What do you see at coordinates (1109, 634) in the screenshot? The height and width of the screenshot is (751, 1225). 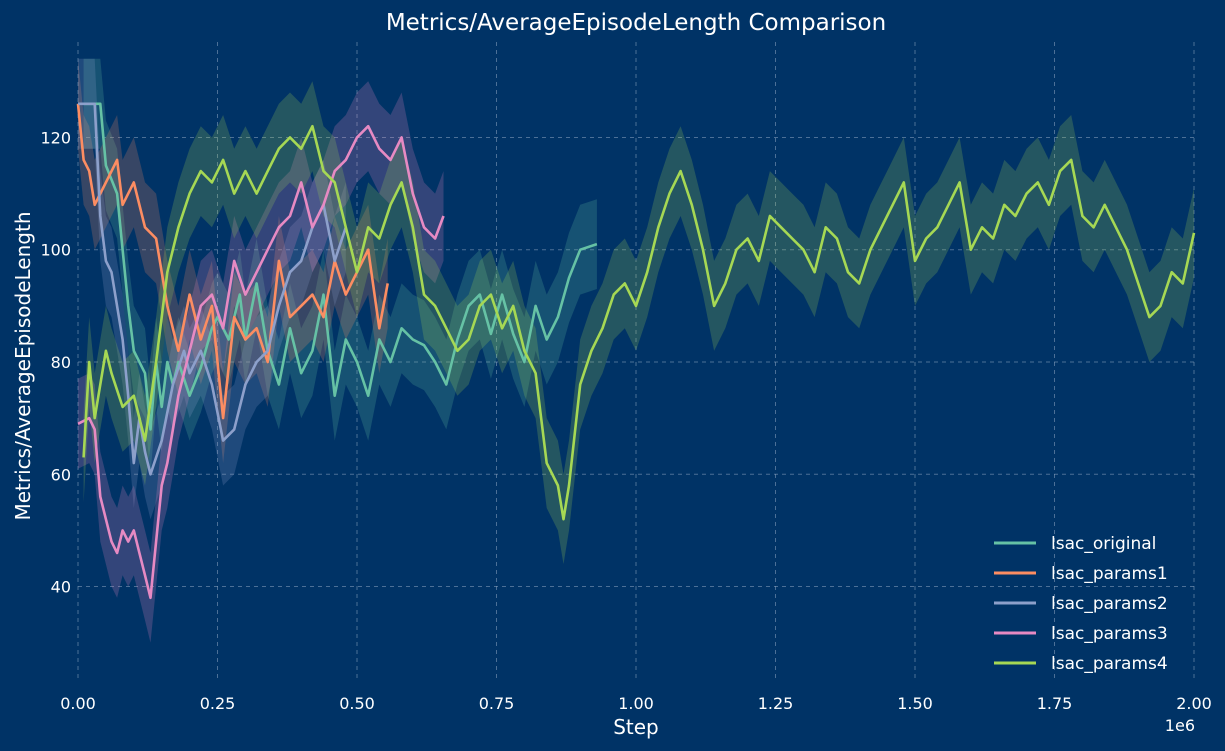 I see `legend-label: lsac_params3` at bounding box center [1109, 634].